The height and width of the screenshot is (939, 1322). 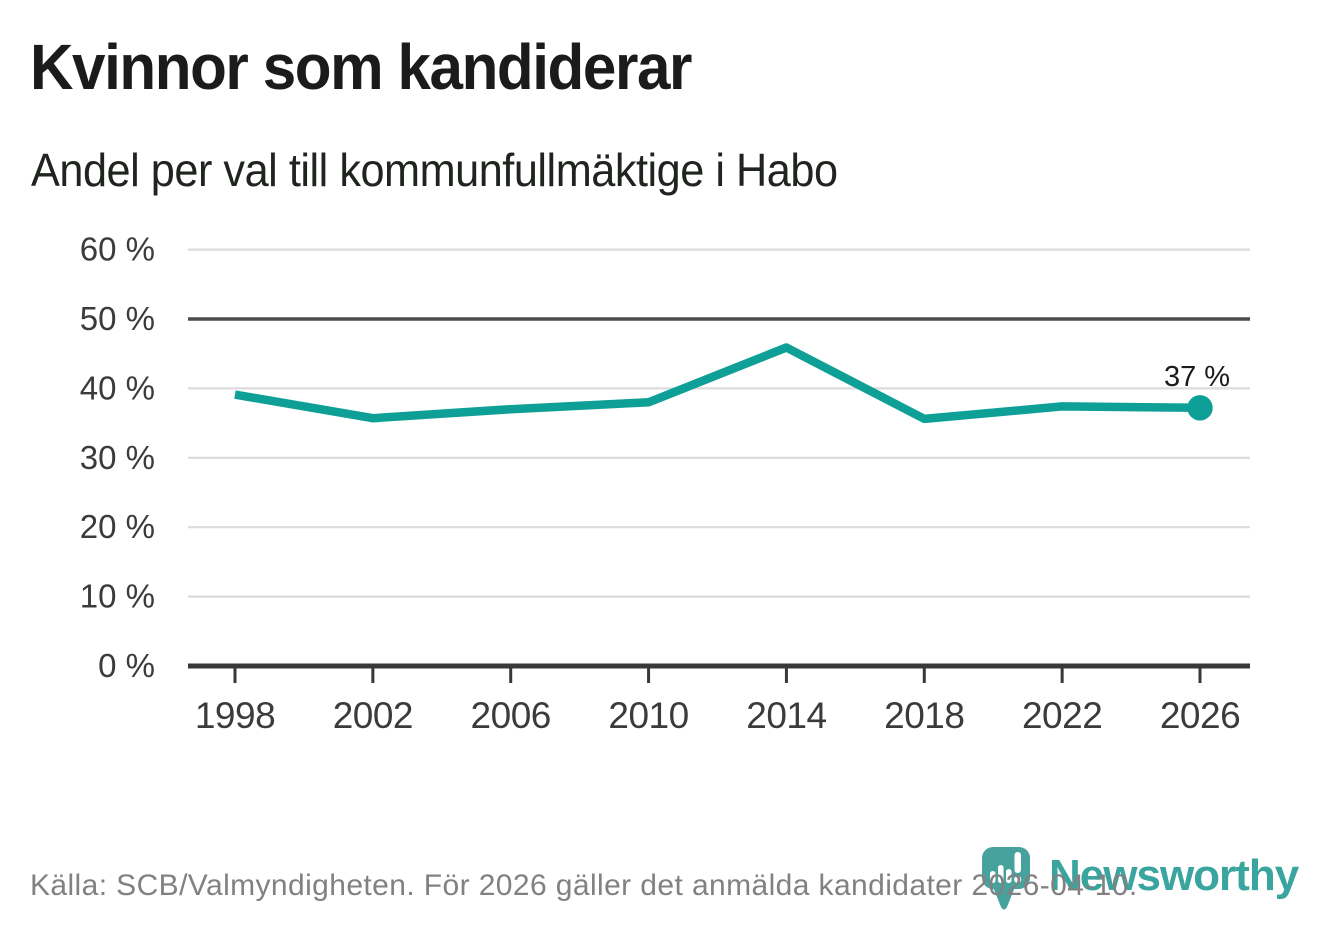 I want to click on y-axis-tick-label: 60 %, so click(x=117, y=249).